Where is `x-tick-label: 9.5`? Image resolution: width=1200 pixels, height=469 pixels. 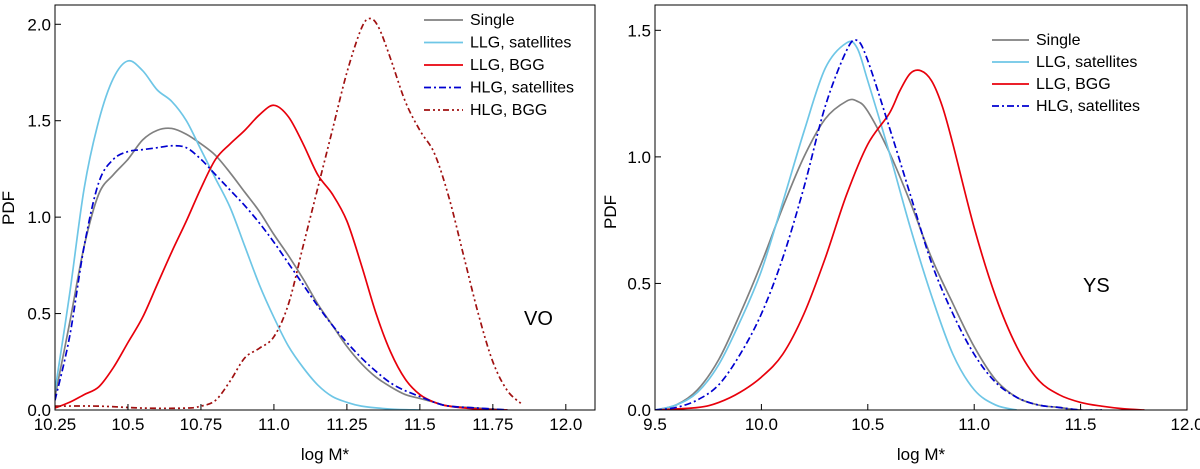
x-tick-label: 9.5 is located at coordinates (655, 424).